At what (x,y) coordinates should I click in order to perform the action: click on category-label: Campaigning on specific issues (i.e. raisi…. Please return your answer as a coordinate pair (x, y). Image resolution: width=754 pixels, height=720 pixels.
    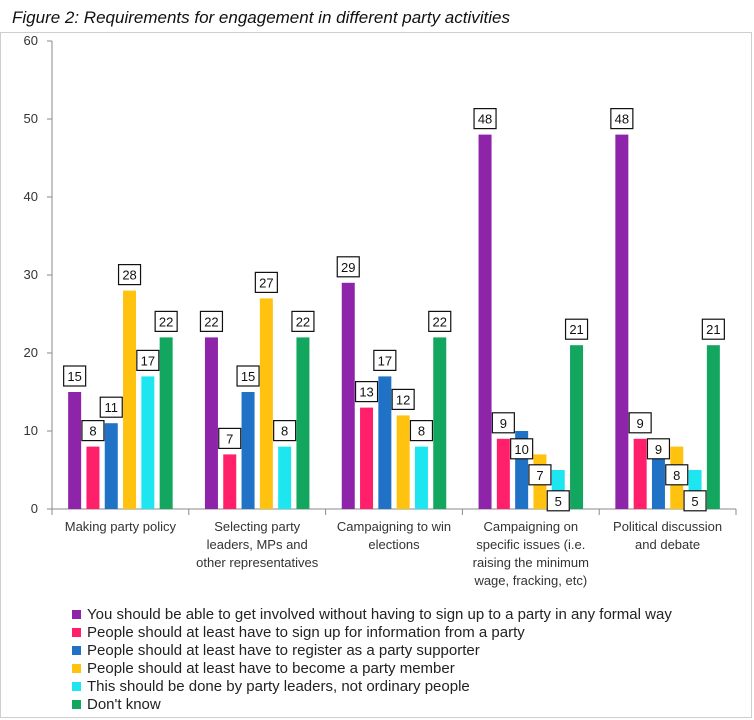
    Looking at the image, I should click on (531, 553).